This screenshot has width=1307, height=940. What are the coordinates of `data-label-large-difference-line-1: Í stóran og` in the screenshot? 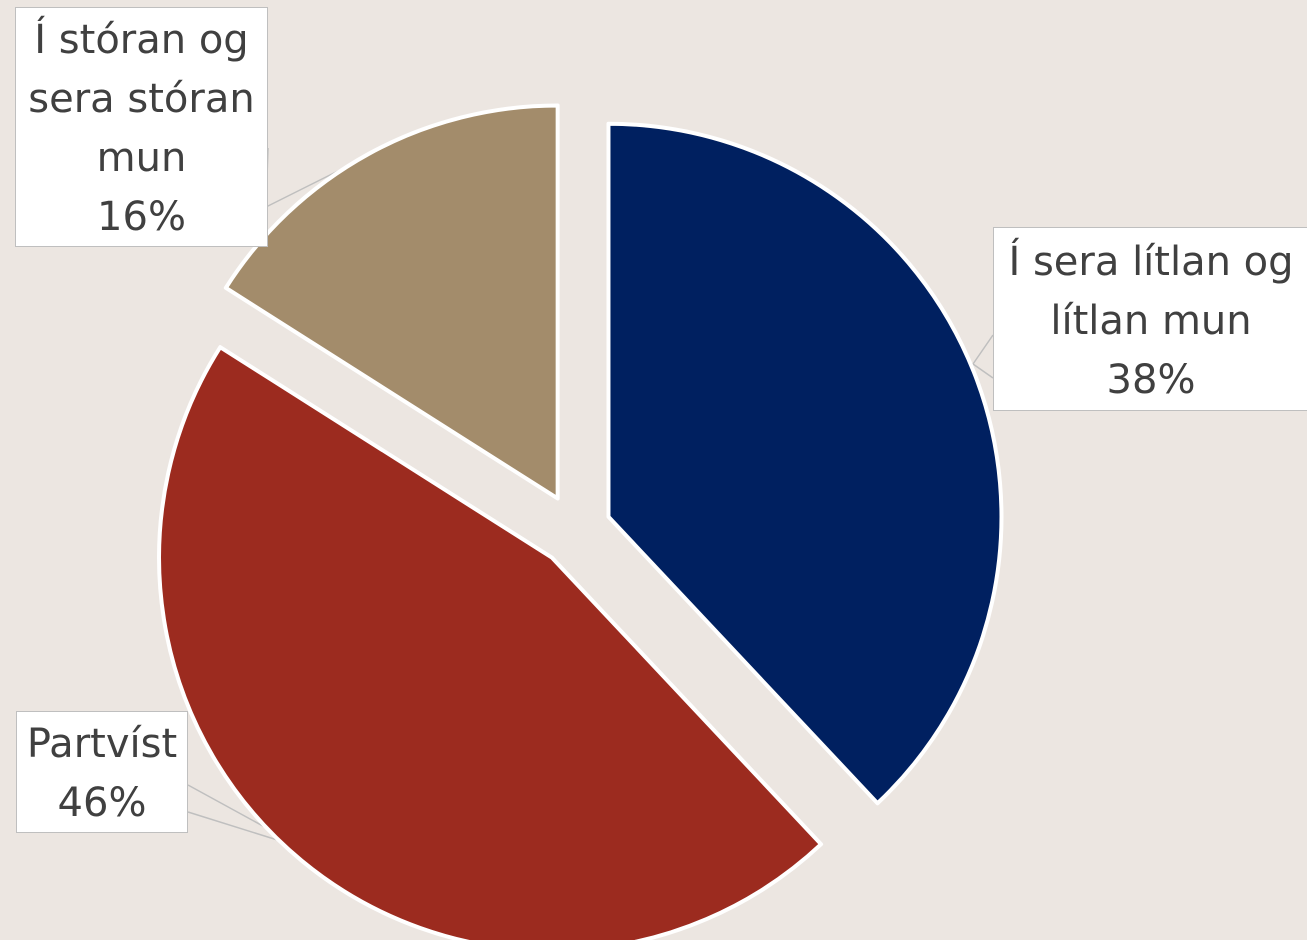 It's located at (141, 40).